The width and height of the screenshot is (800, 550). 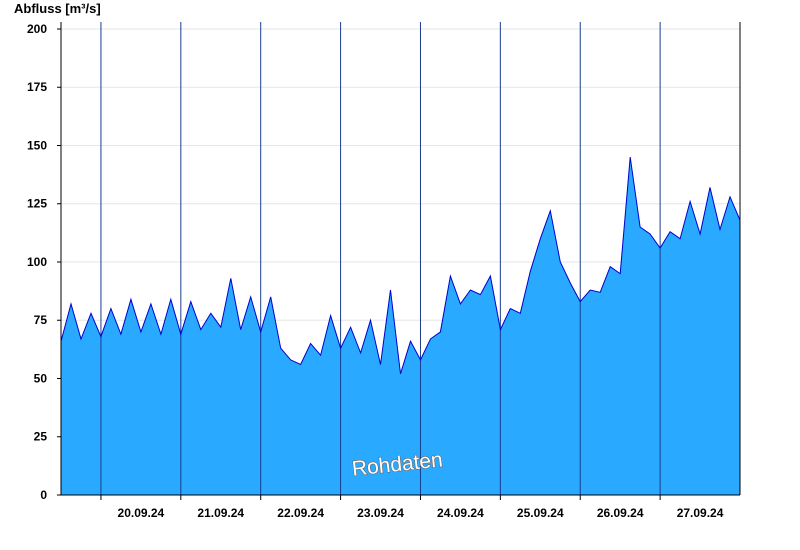 I want to click on y-tick-label: 200, so click(x=37, y=29).